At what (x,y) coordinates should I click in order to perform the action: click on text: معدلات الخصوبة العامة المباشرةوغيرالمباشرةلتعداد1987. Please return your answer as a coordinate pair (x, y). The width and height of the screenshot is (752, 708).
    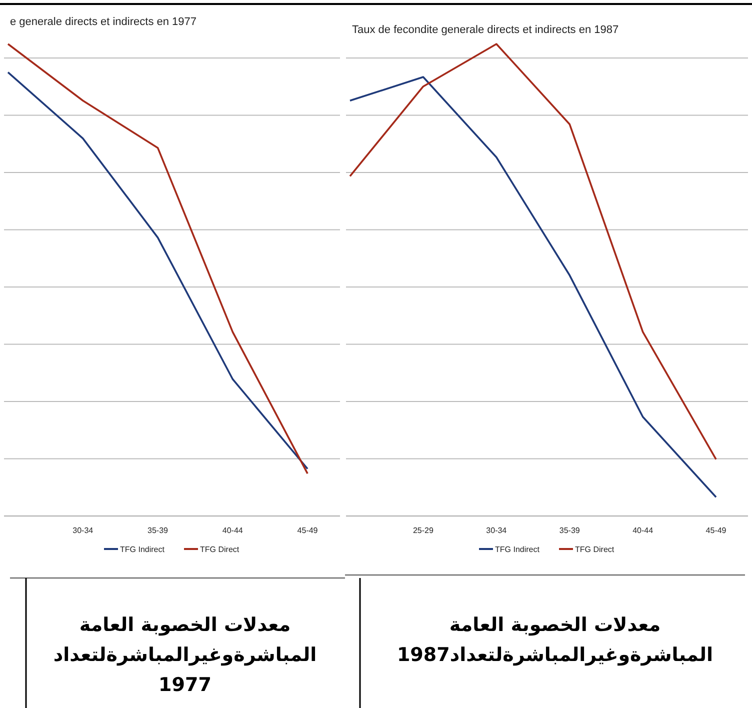
    Looking at the image, I should click on (555, 640).